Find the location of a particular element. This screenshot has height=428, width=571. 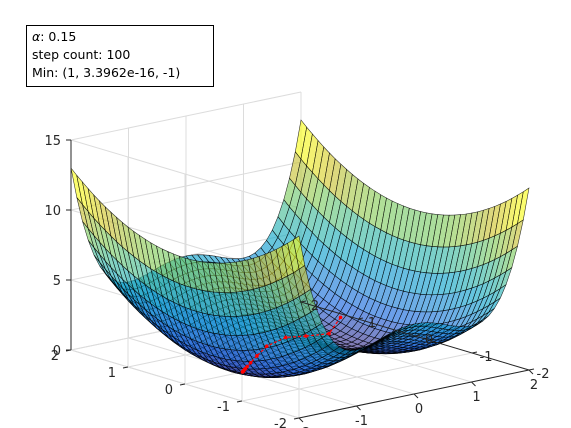

side-tick-label: -1 is located at coordinates (223, 407).